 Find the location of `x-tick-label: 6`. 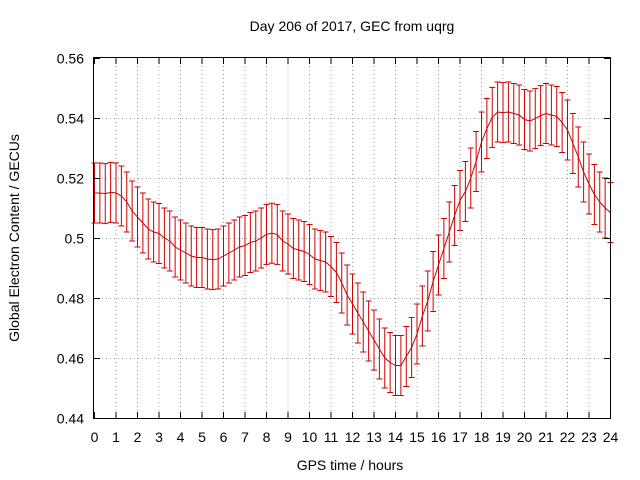

x-tick-label: 6 is located at coordinates (224, 437).